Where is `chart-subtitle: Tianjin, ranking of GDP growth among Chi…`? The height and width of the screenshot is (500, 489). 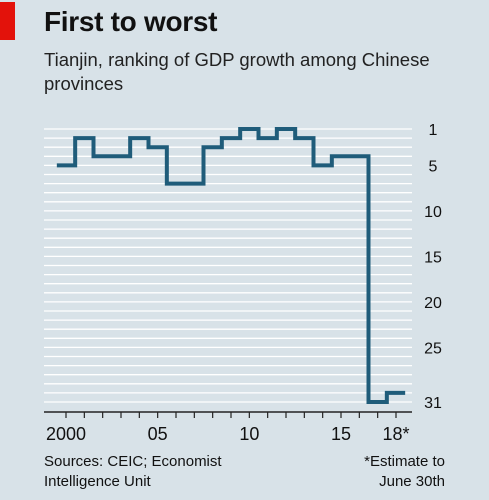
chart-subtitle: Tianjin, ranking of GDP growth among Chi… is located at coordinates (237, 71).